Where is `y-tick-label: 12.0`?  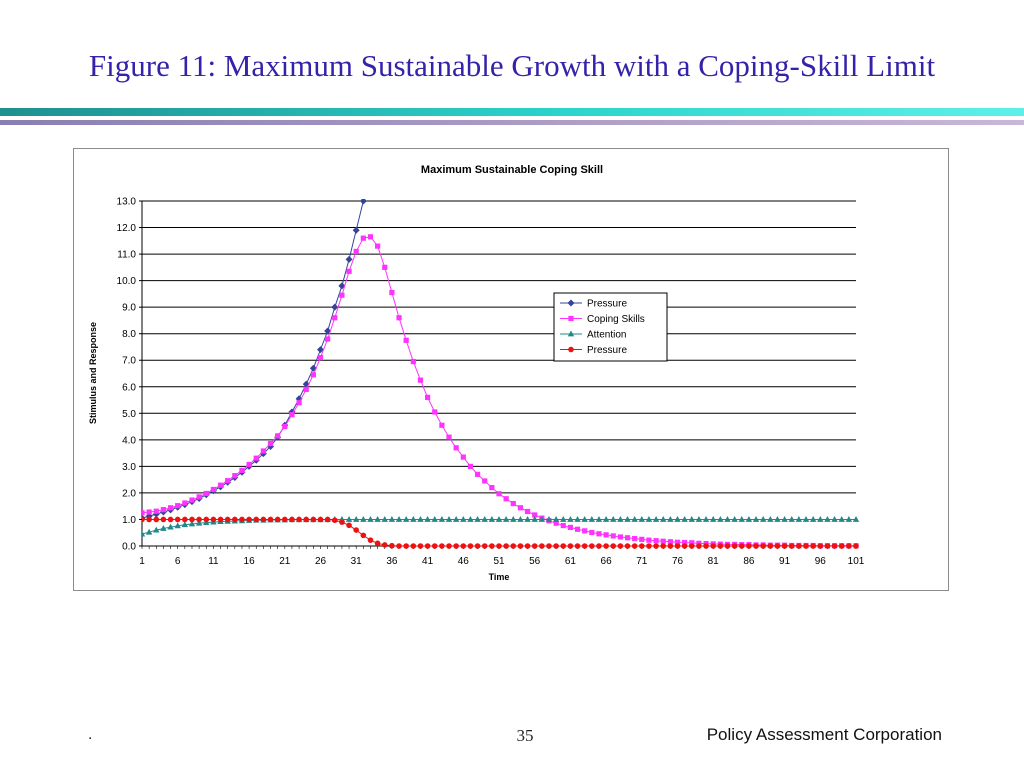 y-tick-label: 12.0 is located at coordinates (127, 228).